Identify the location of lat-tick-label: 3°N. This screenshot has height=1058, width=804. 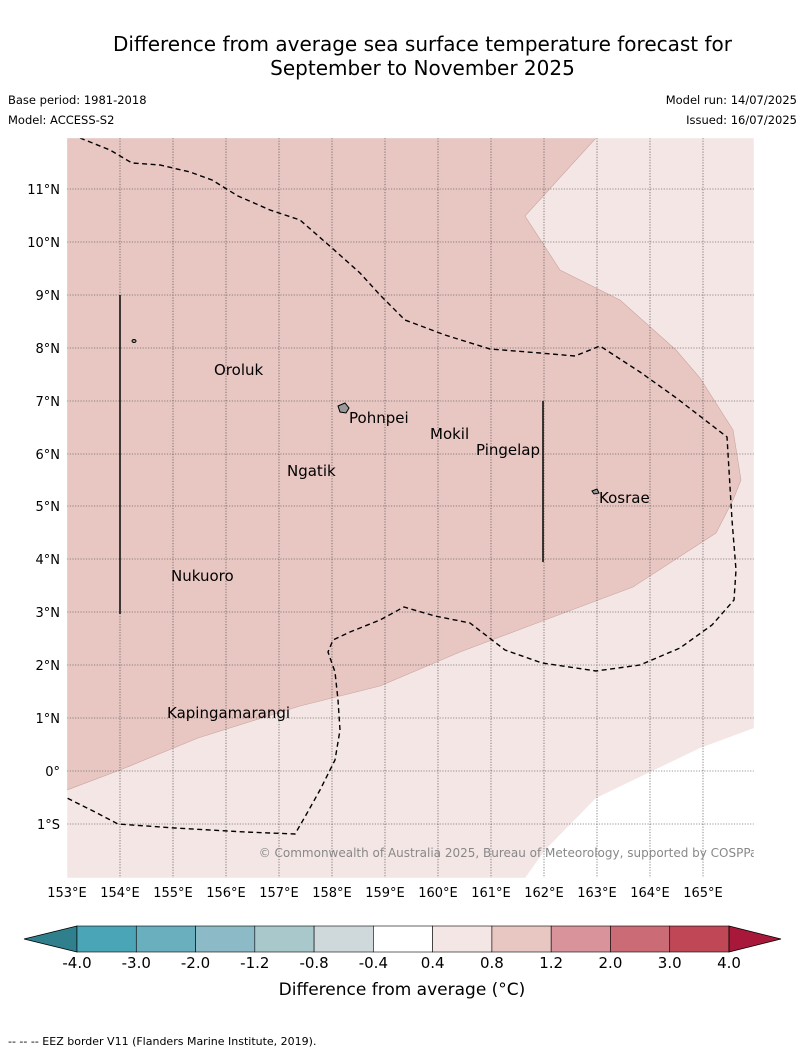
(48, 613).